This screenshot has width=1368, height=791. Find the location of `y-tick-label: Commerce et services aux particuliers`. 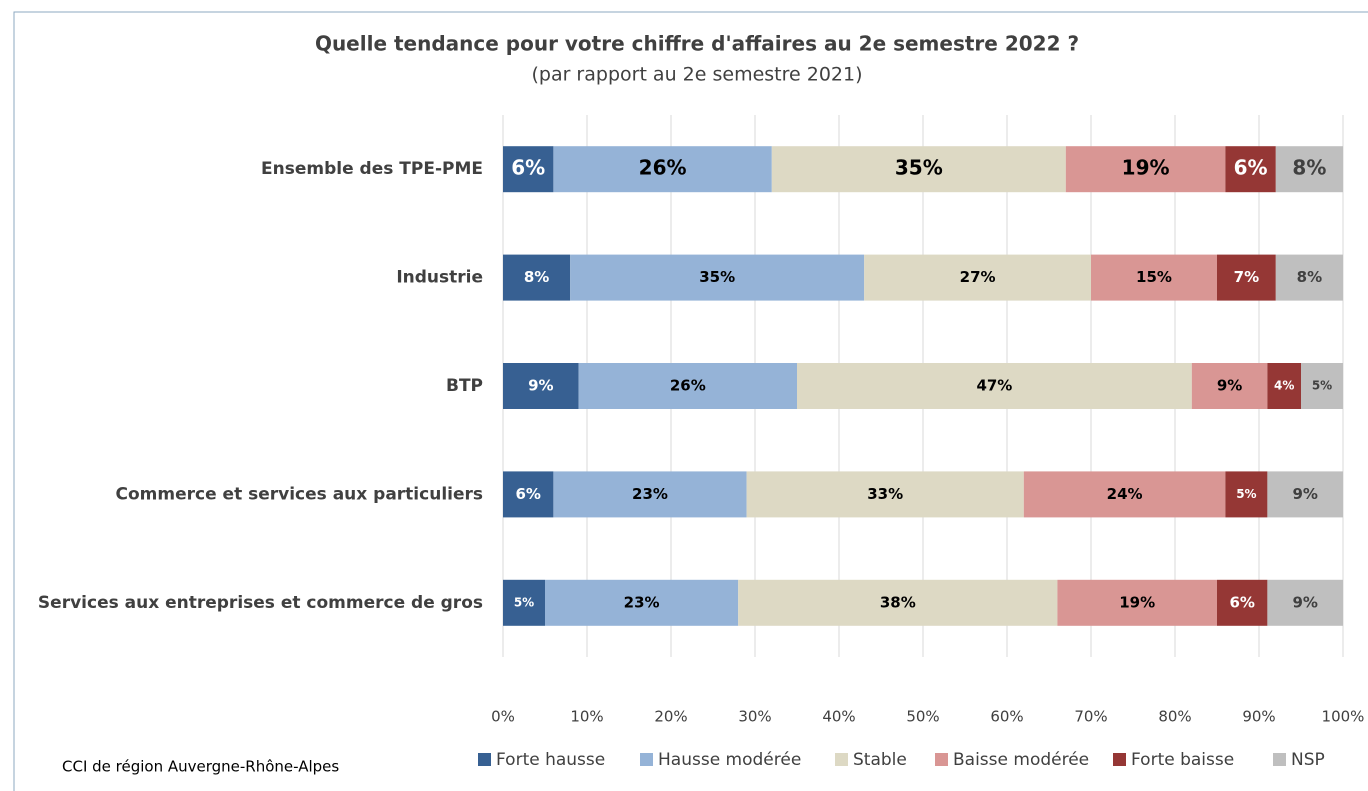

y-tick-label: Commerce et services aux particuliers is located at coordinates (299, 494).